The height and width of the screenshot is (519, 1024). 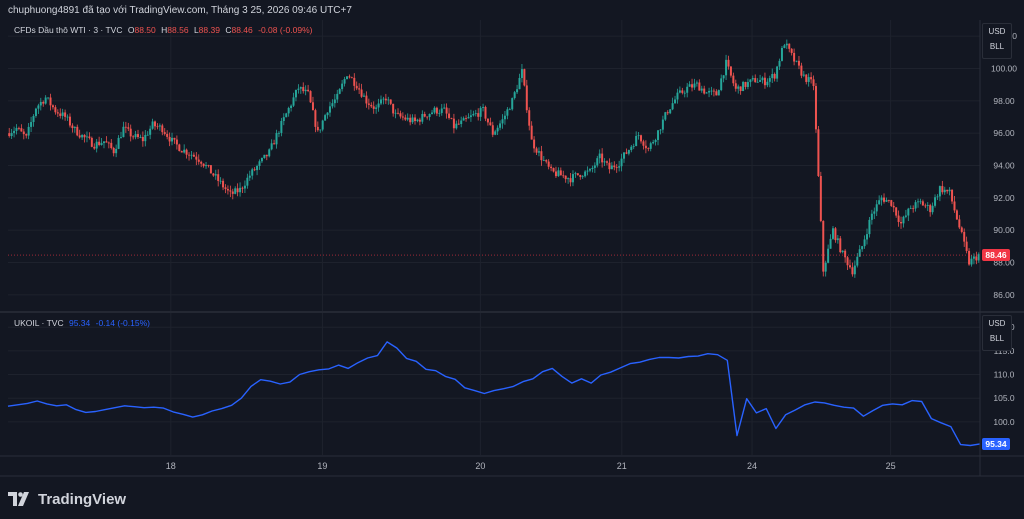 I want to click on main-symbol: CFDs Dầu thô WTI · 3 · TVC, so click(x=68, y=30).